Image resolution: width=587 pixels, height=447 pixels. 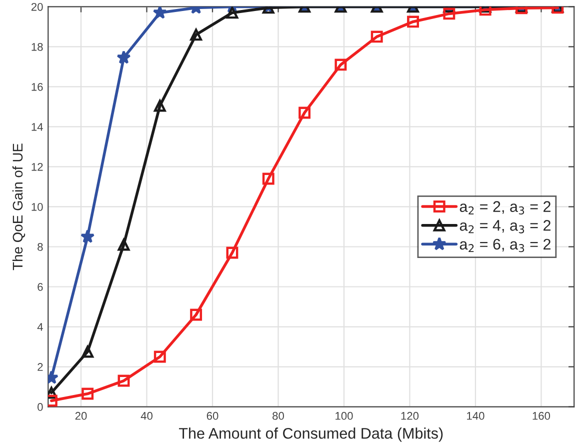 I want to click on x-tick-label: 160, so click(x=541, y=416).